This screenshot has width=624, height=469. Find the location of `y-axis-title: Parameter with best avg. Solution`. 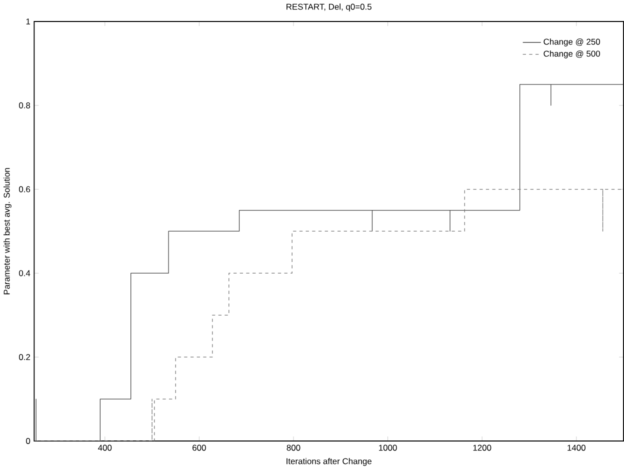

y-axis-title: Parameter with best avg. Solution is located at coordinates (8, 231).